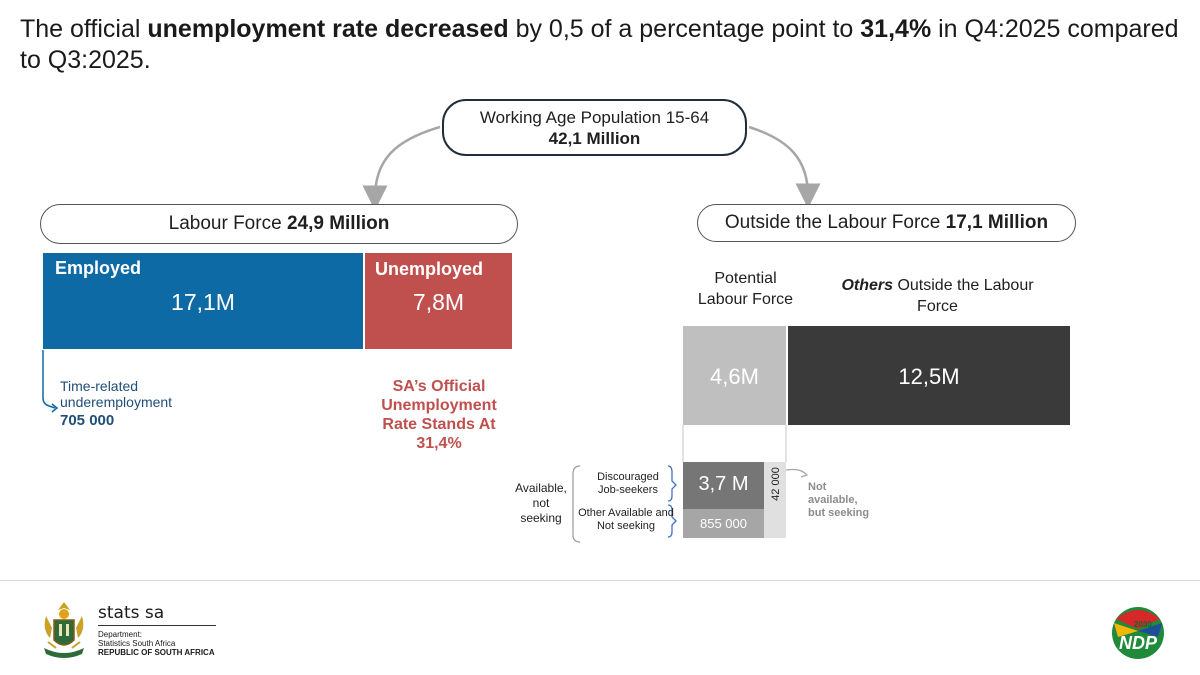 Image resolution: width=1200 pixels, height=675 pixels. Describe the element at coordinates (963, 285) in the screenshot. I see `others-line1: Outside the Labour` at that location.